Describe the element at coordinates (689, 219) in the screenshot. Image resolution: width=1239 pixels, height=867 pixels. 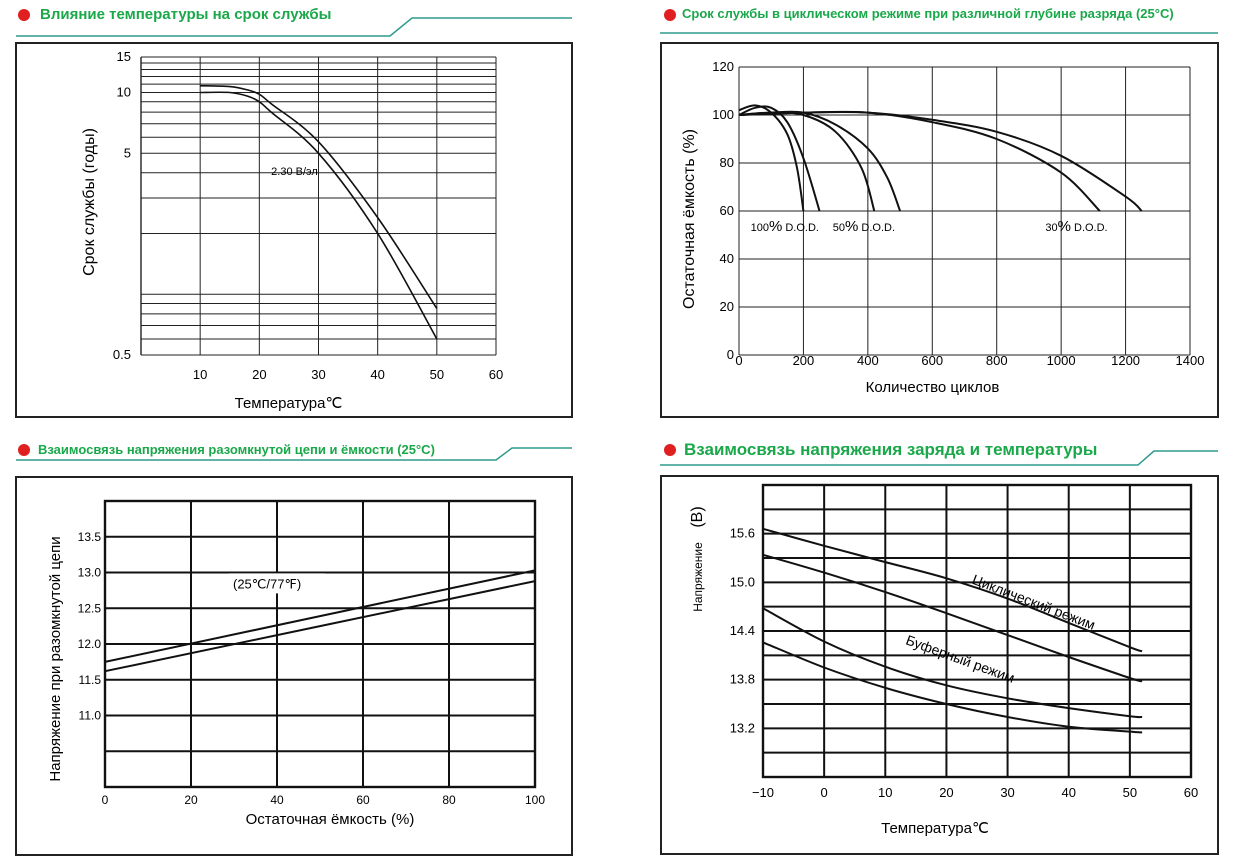
I see `y-axis-label: Остаточная ёмкость (%)` at that location.